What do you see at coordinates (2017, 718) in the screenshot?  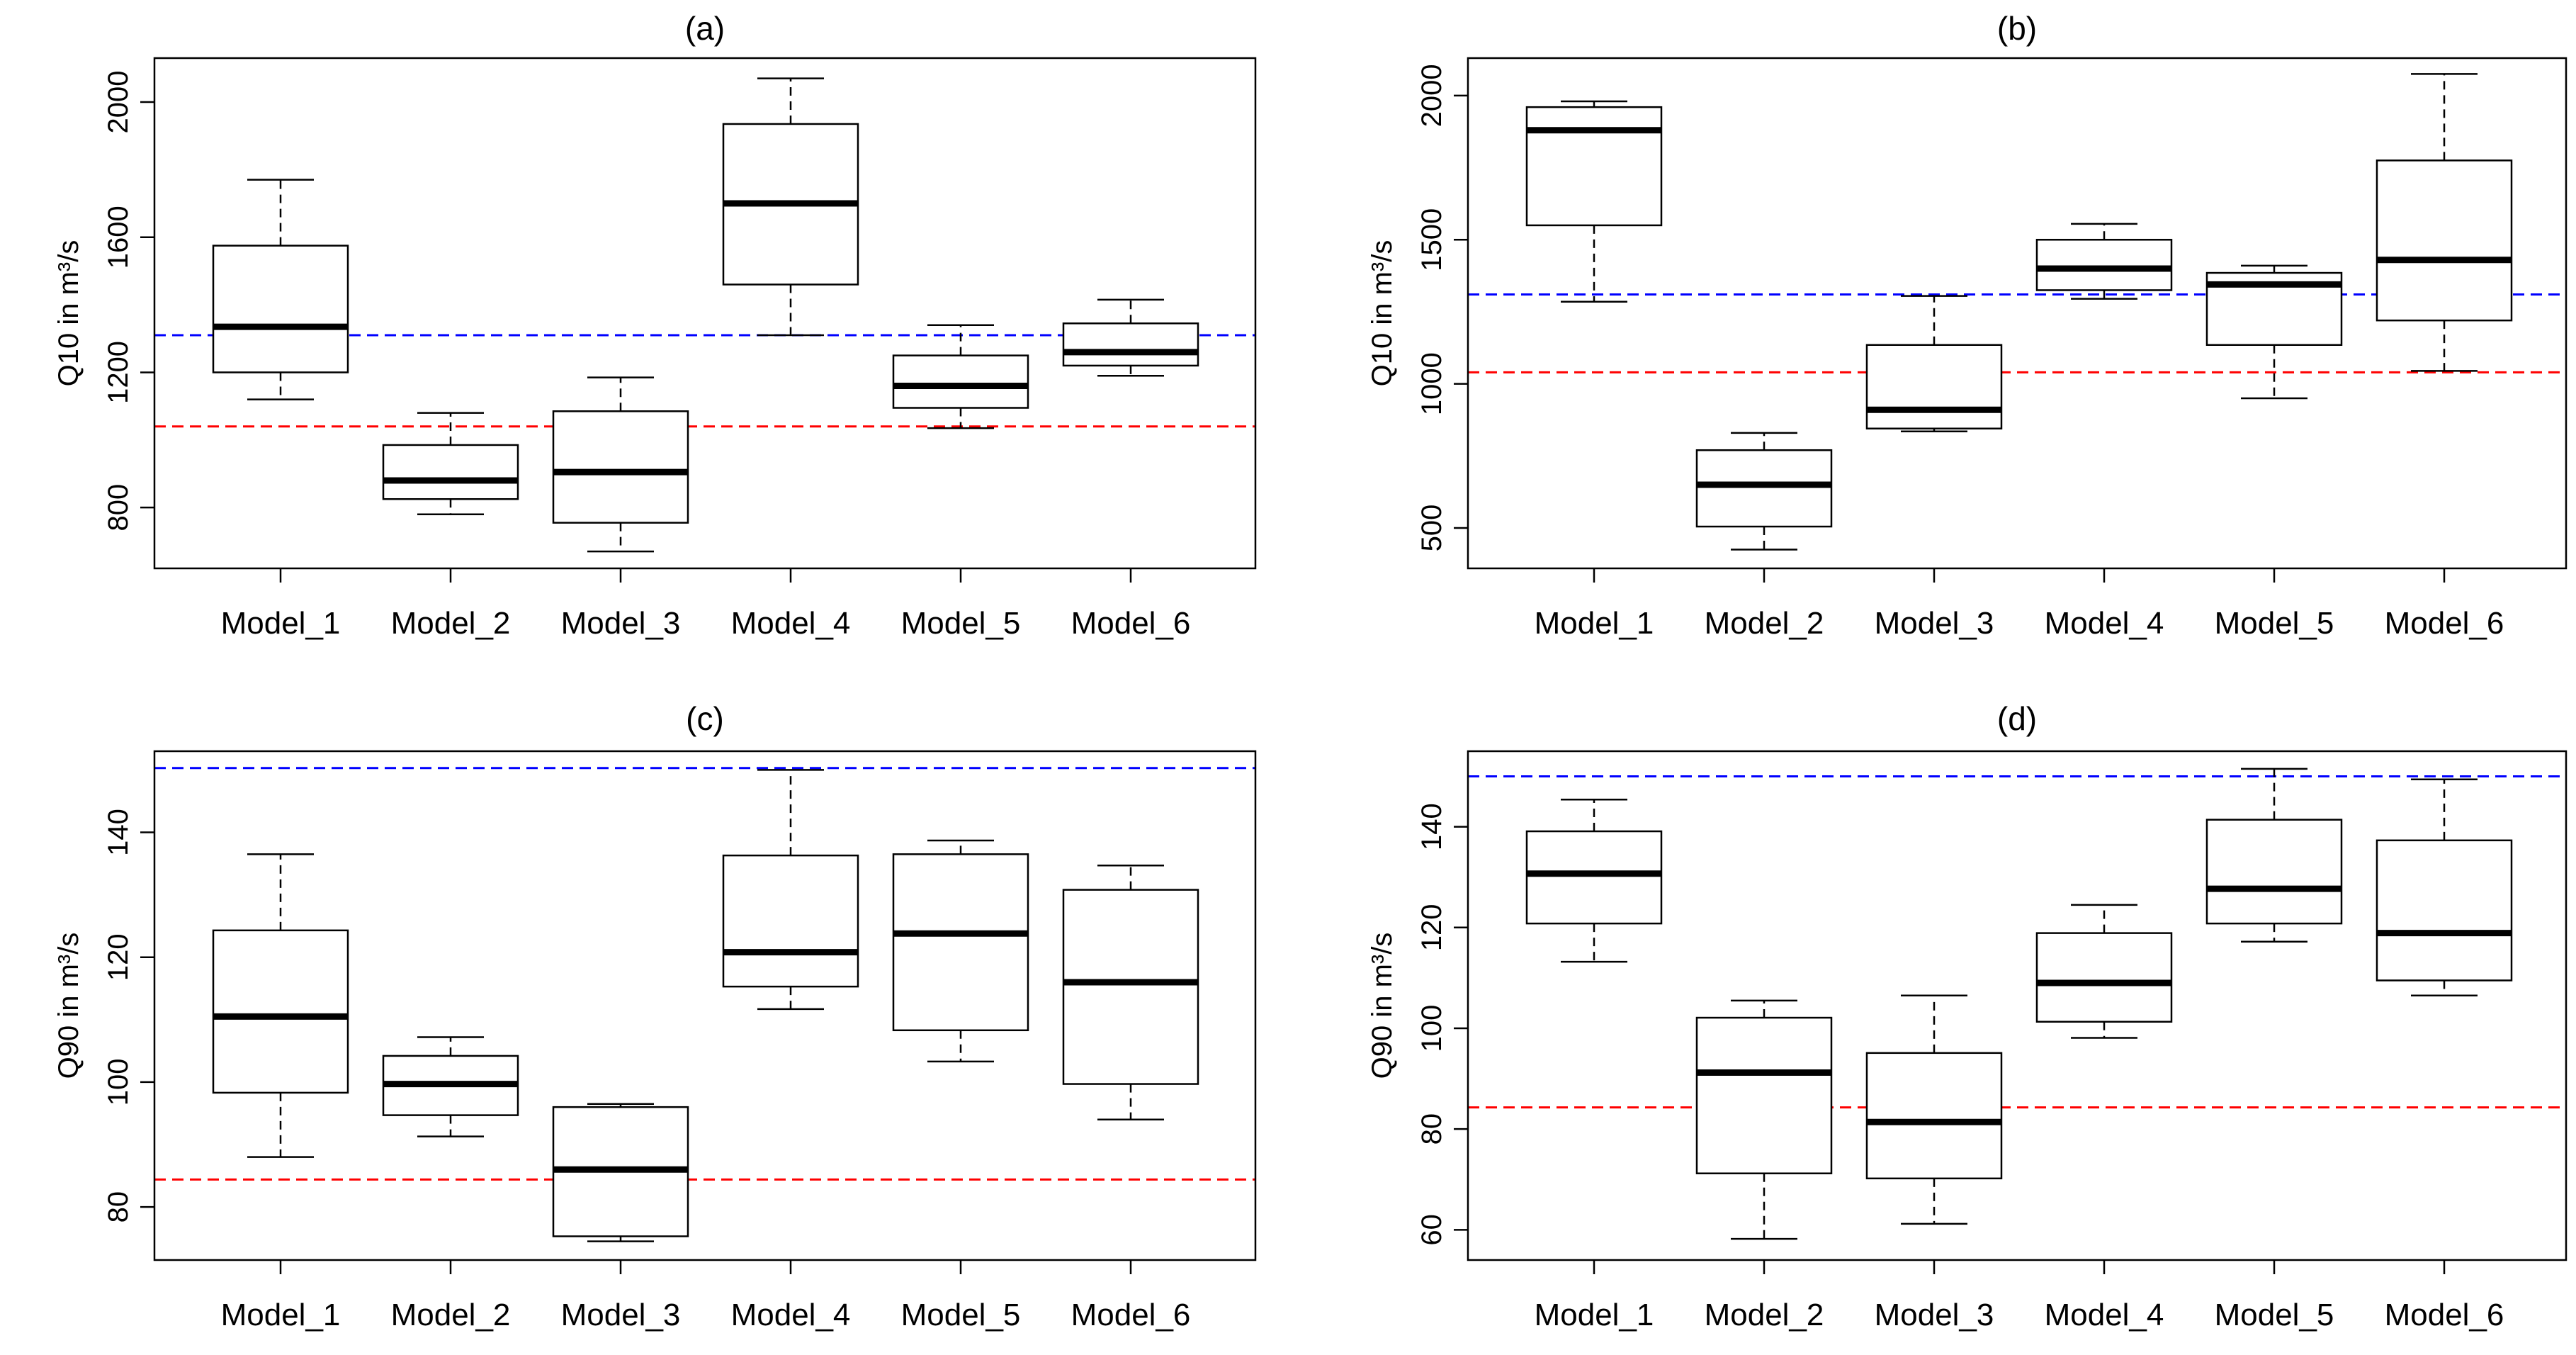 I see `panel-title: (d)` at bounding box center [2017, 718].